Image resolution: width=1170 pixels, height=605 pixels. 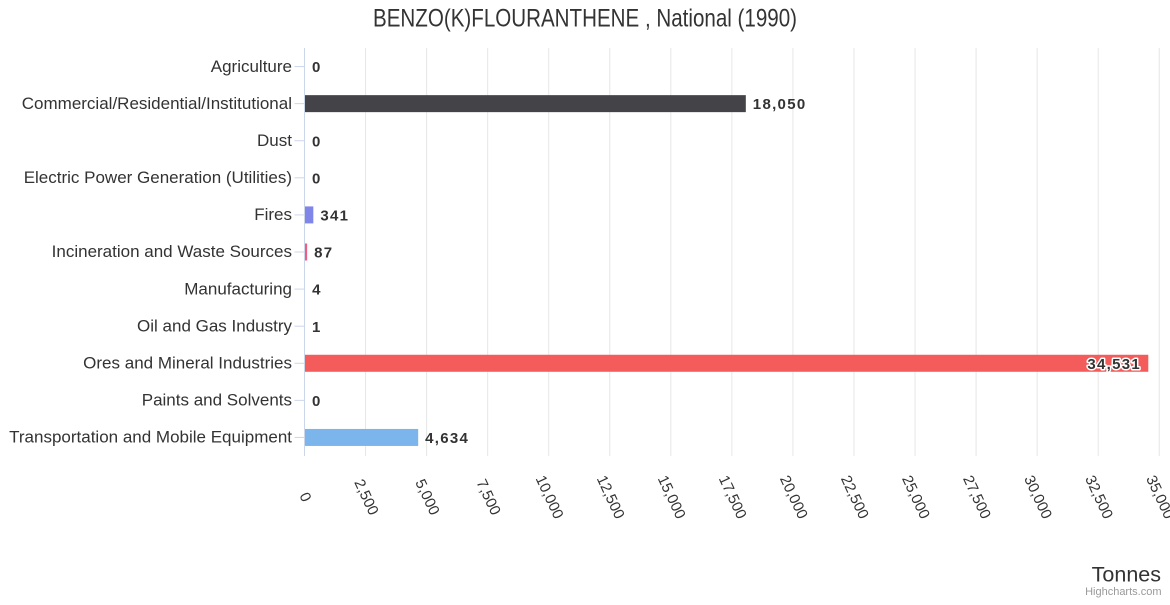 What do you see at coordinates (1126, 575) in the screenshot?
I see `svg-text: Tonnes` at bounding box center [1126, 575].